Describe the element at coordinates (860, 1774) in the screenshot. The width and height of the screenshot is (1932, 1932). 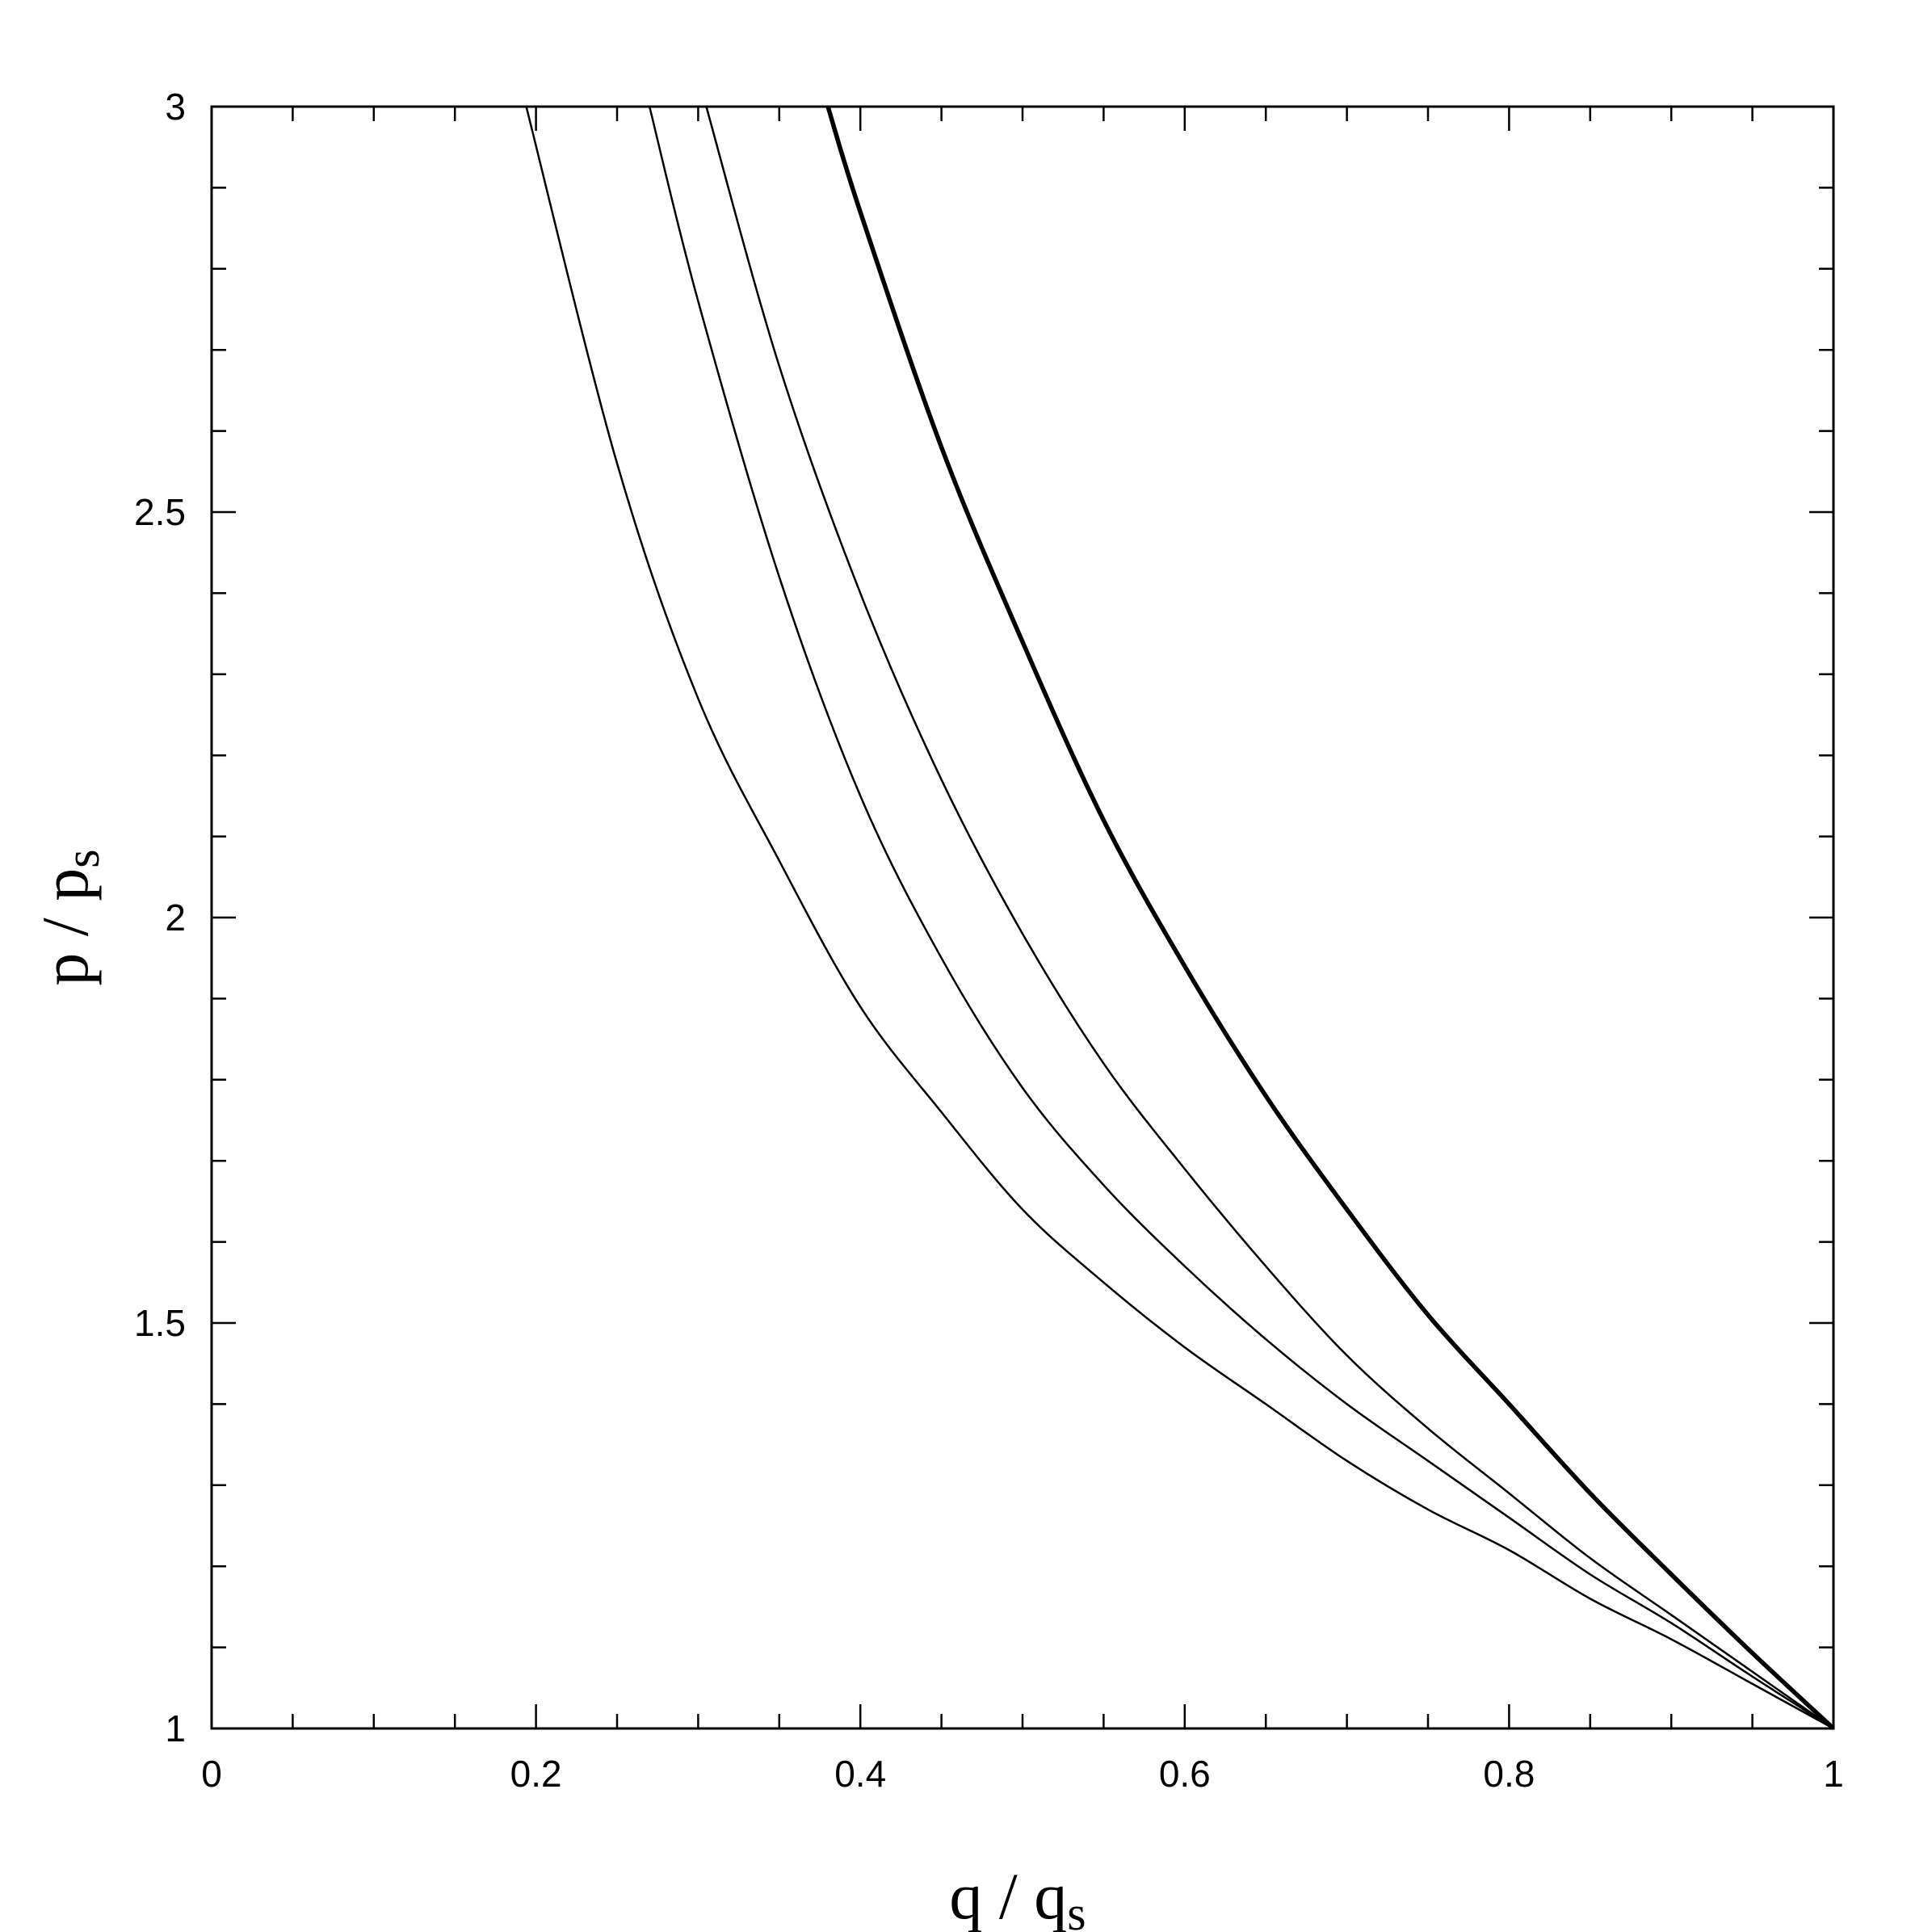
I see `x-tick-label: 0.4` at that location.